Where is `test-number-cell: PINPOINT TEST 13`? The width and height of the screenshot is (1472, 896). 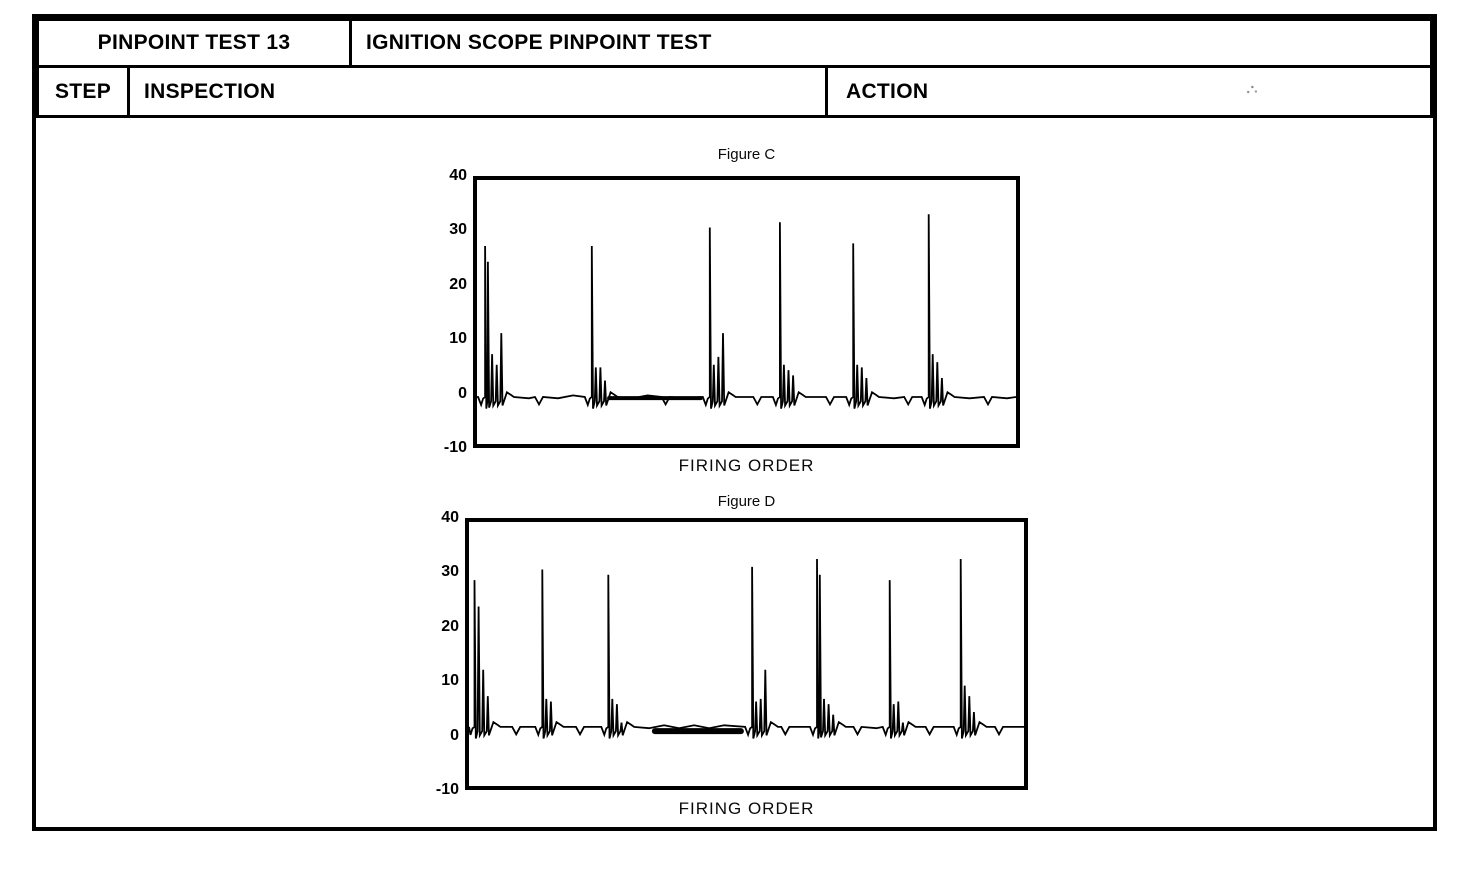
test-number-cell: PINPOINT TEST 13 is located at coordinates (194, 43).